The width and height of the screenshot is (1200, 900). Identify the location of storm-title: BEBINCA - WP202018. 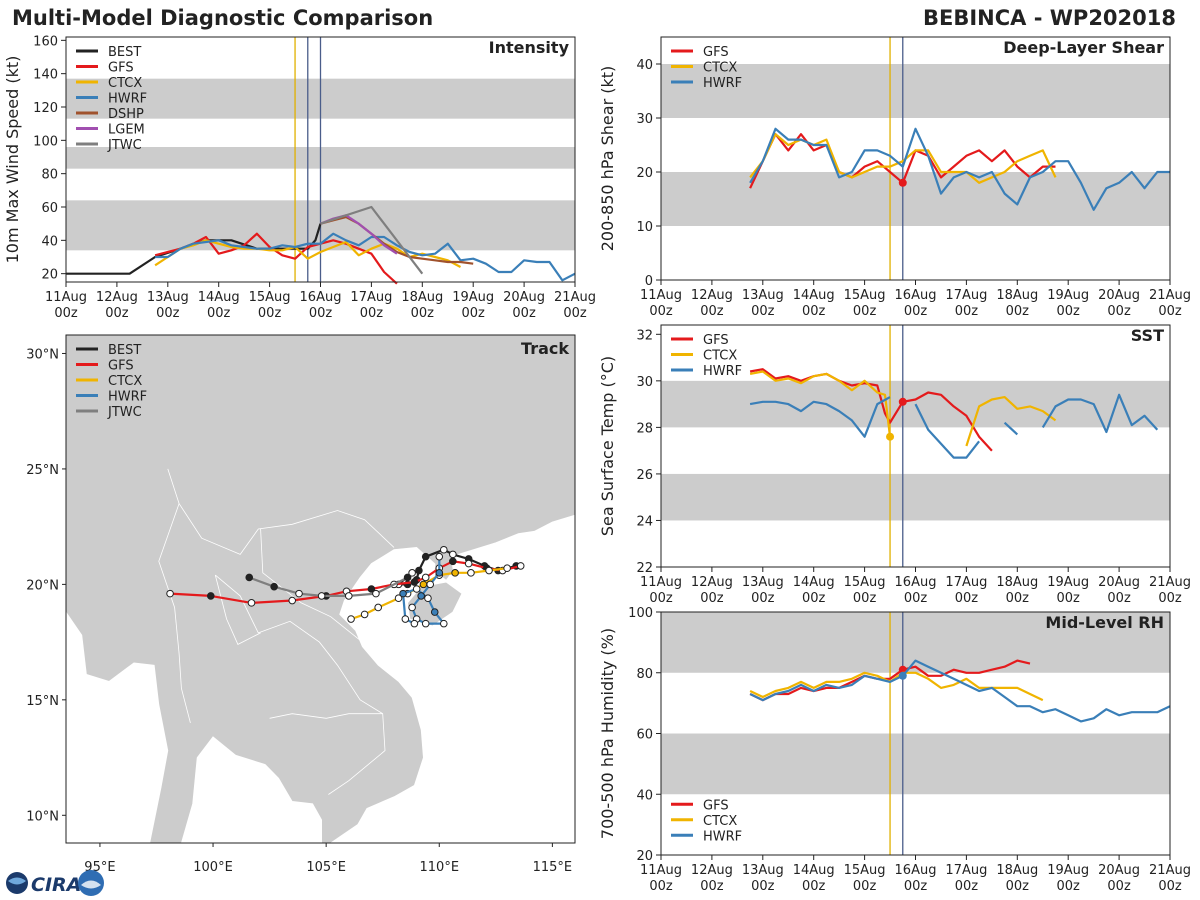
(1049, 18).